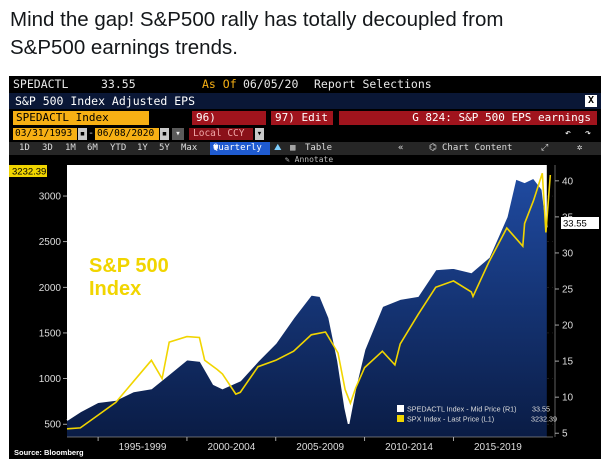  I want to click on legend-swatch-eps, so click(400, 408).